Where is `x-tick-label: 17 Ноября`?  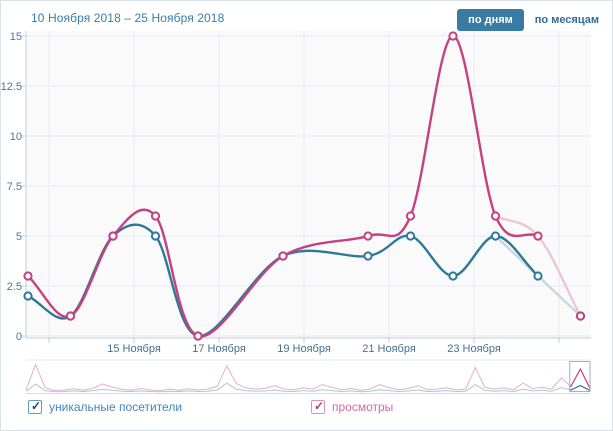
x-tick-label: 17 Ноября is located at coordinates (219, 349).